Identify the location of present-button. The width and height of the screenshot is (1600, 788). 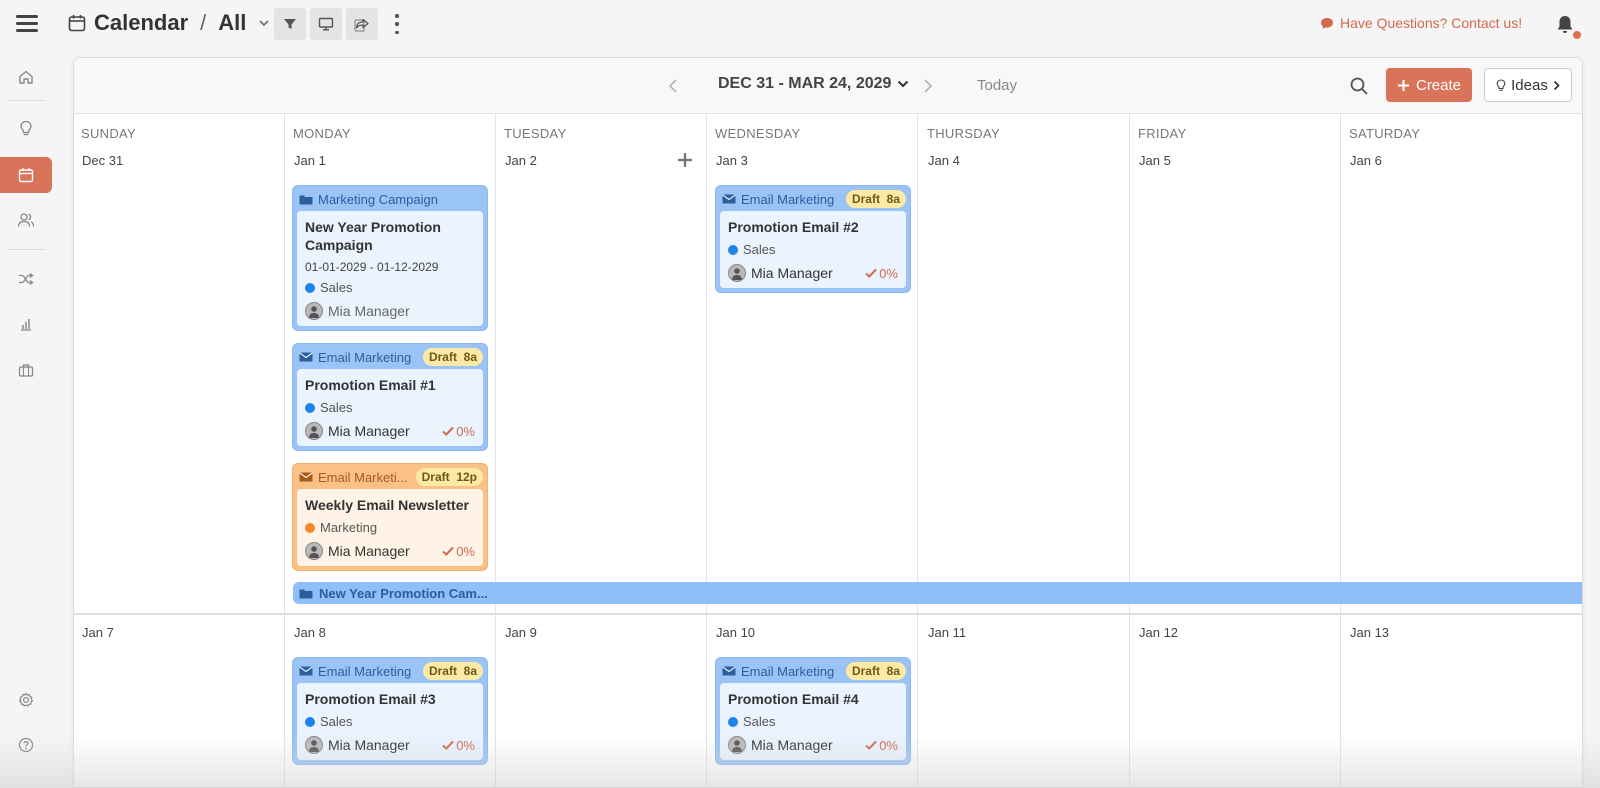
(326, 24).